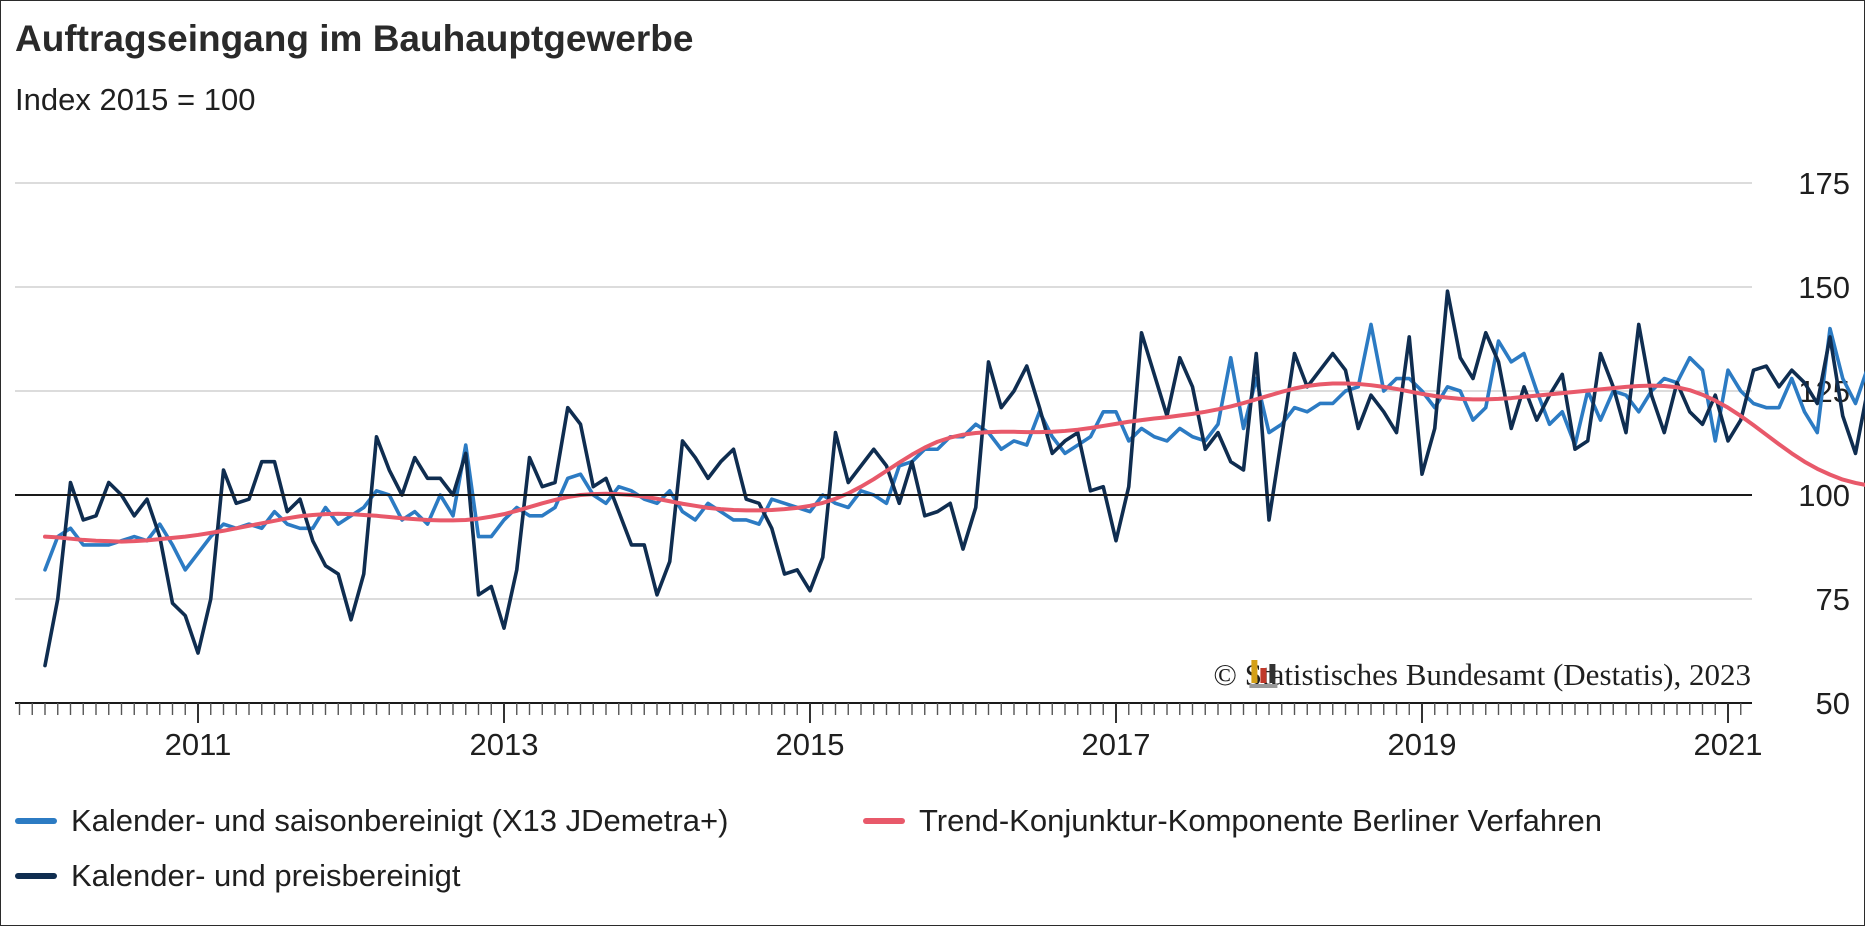 This screenshot has width=1865, height=926. What do you see at coordinates (1824, 183) in the screenshot?
I see `y-tick-label-175: 175` at bounding box center [1824, 183].